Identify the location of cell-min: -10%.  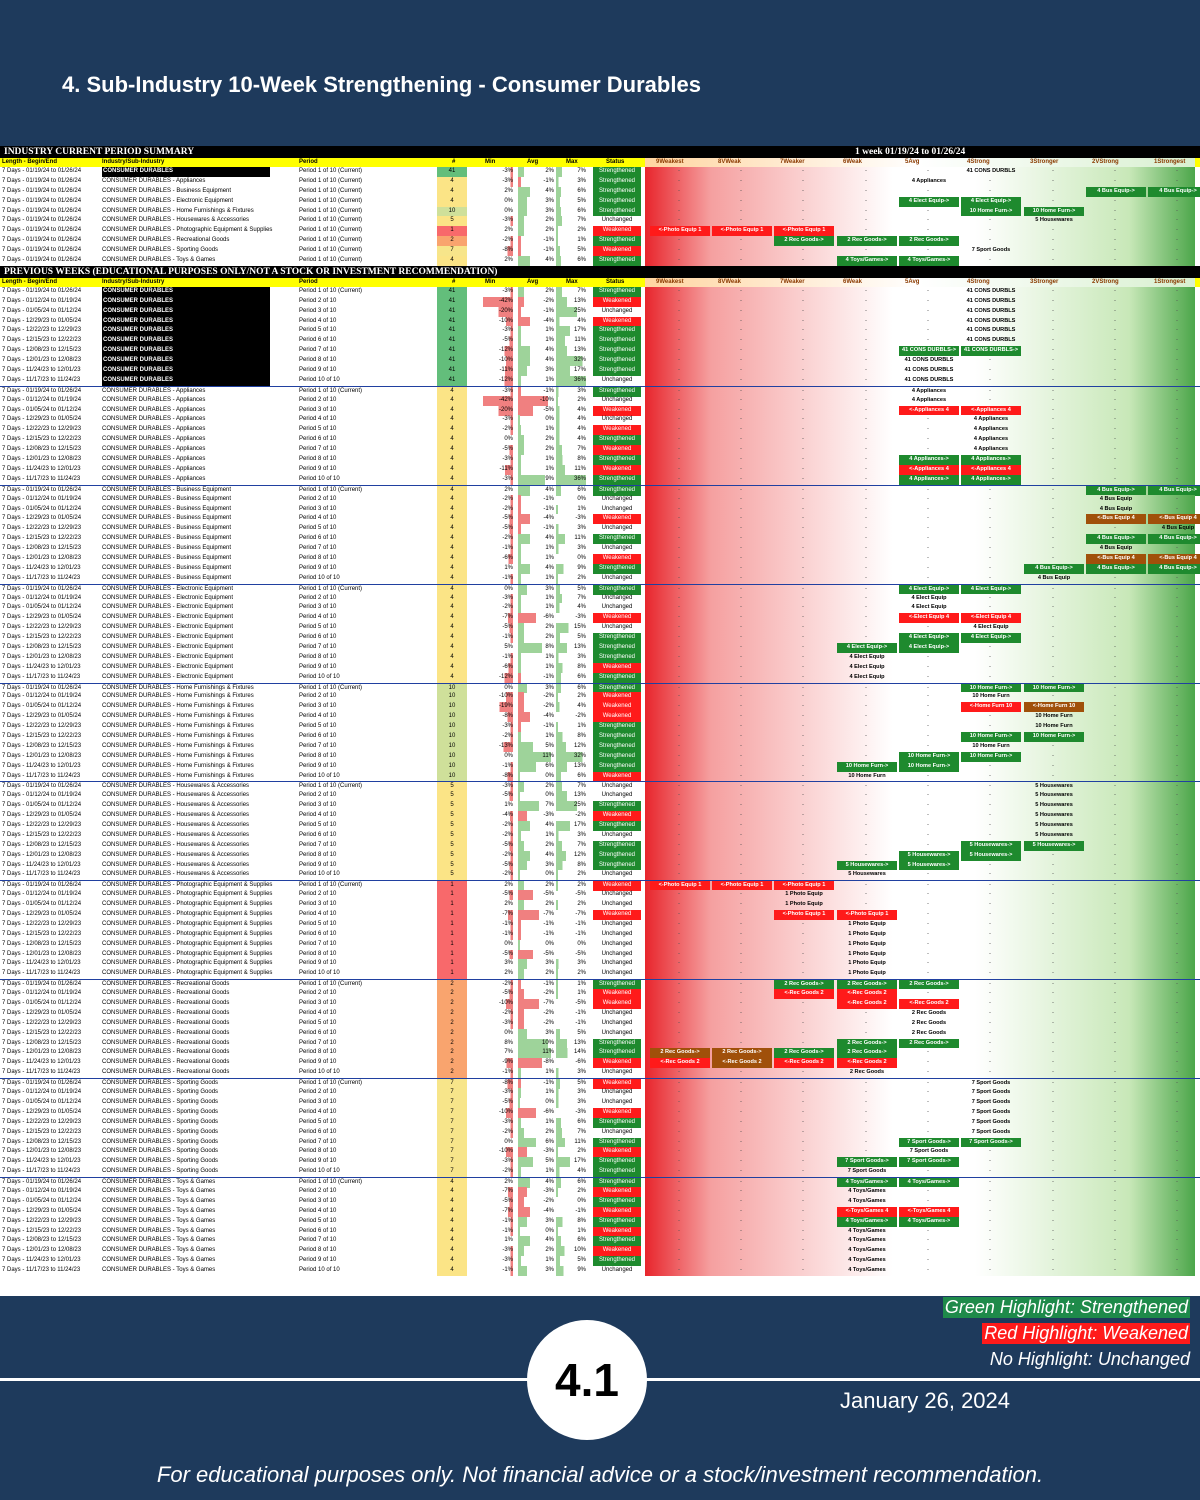
(498, 361).